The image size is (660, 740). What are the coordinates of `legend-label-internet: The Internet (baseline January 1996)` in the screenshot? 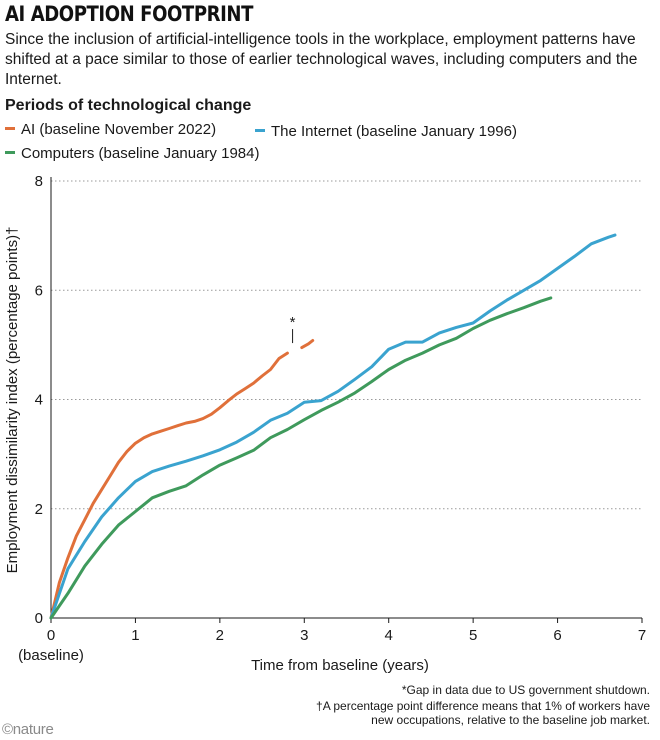 It's located at (394, 131).